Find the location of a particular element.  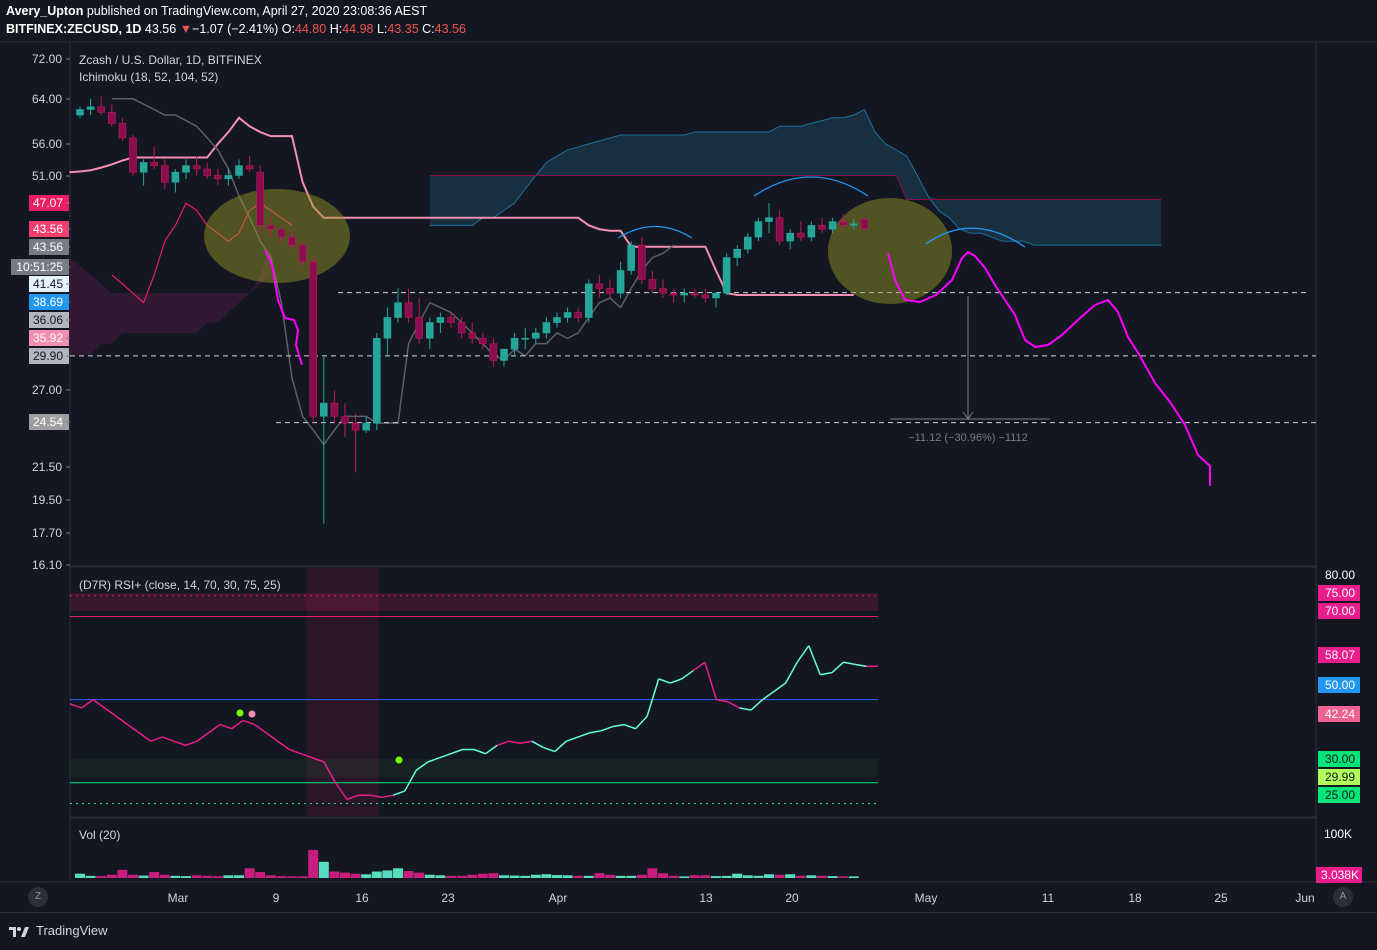

price-tick-label: 24.54 is located at coordinates (48, 422).